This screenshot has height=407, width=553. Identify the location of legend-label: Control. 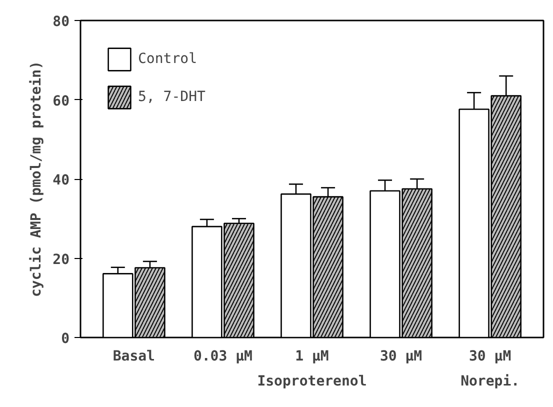
(168, 59).